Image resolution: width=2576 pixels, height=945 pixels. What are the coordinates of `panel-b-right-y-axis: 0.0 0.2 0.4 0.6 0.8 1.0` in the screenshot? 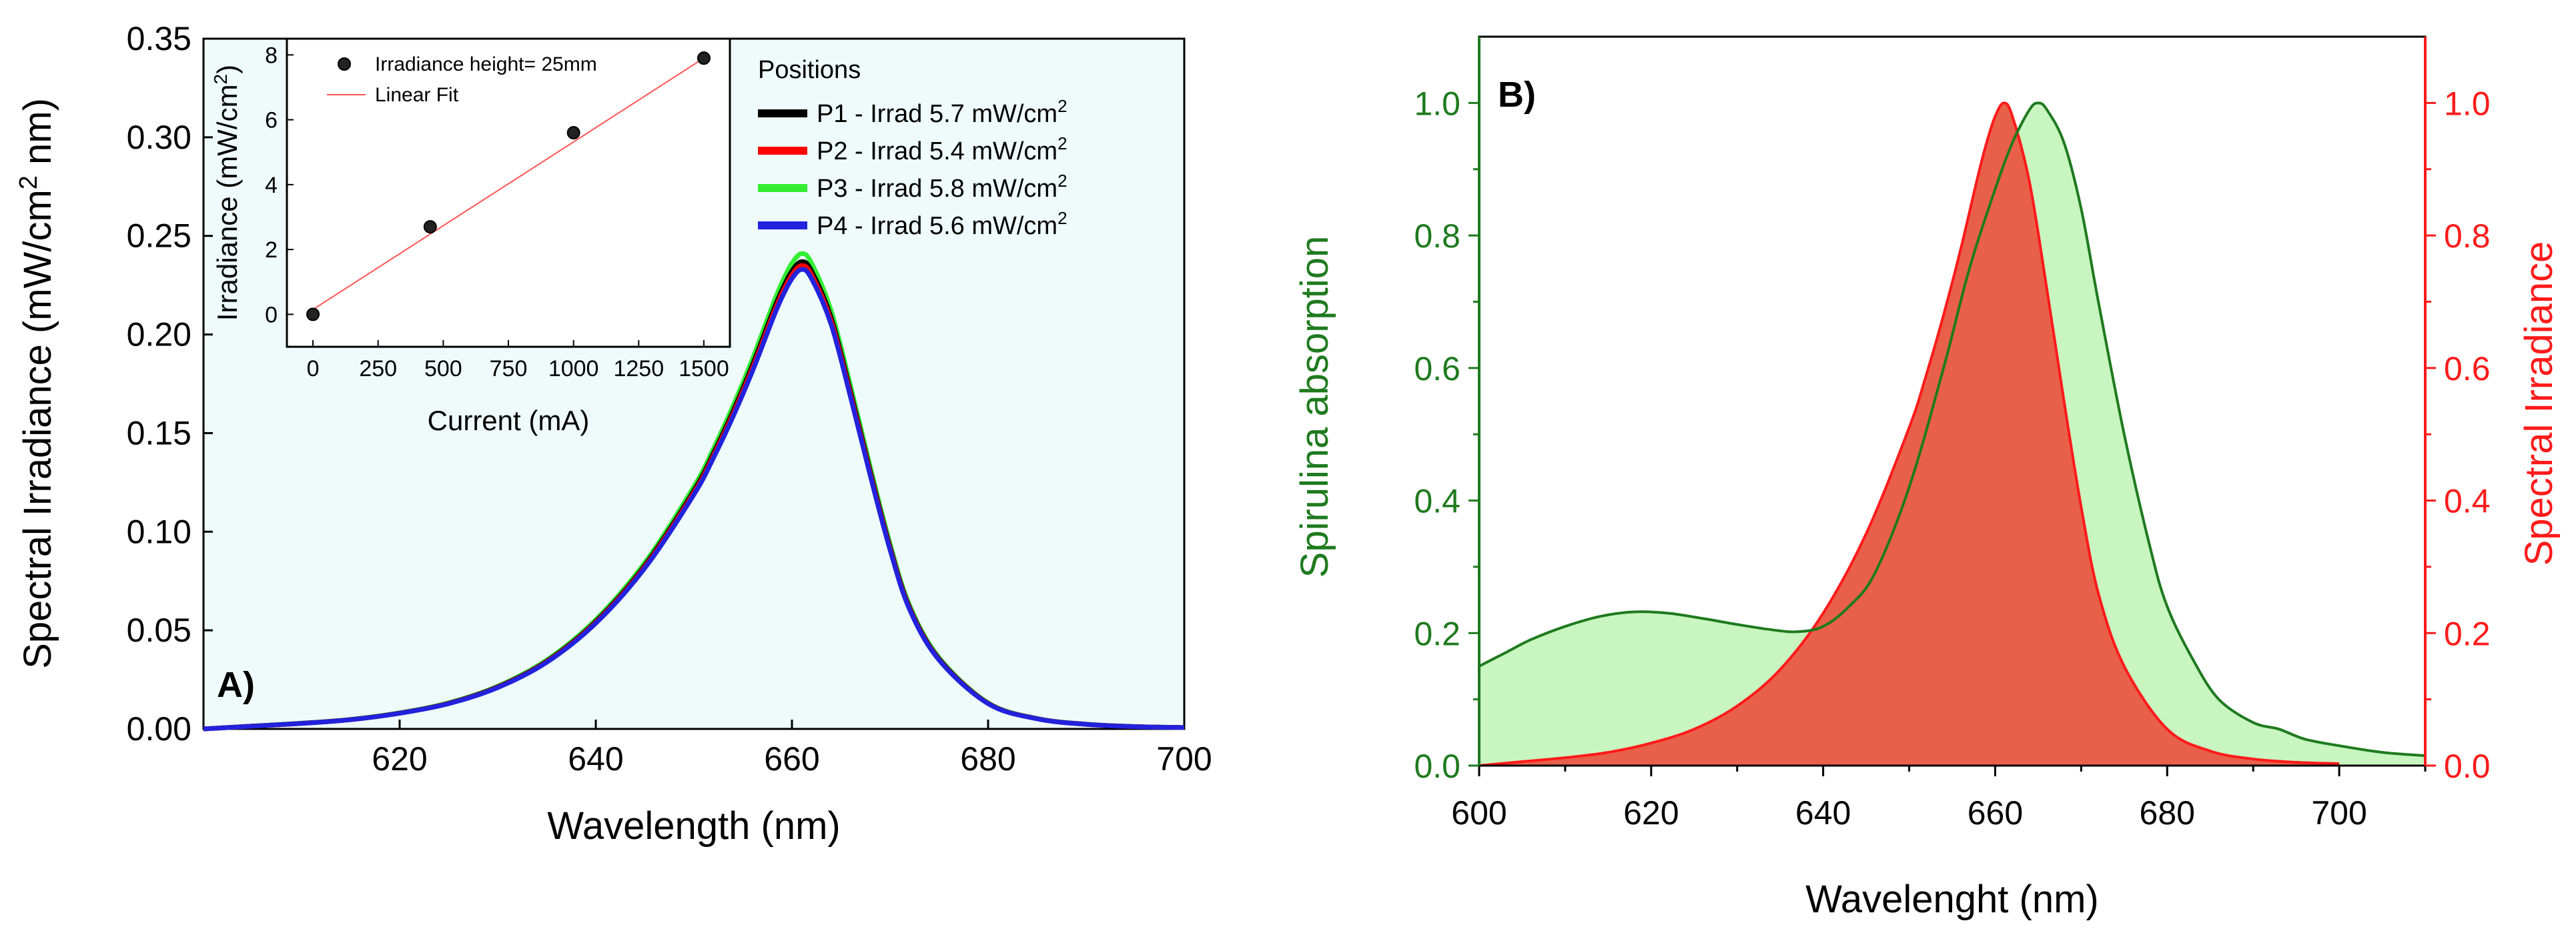 It's located at (2457, 411).